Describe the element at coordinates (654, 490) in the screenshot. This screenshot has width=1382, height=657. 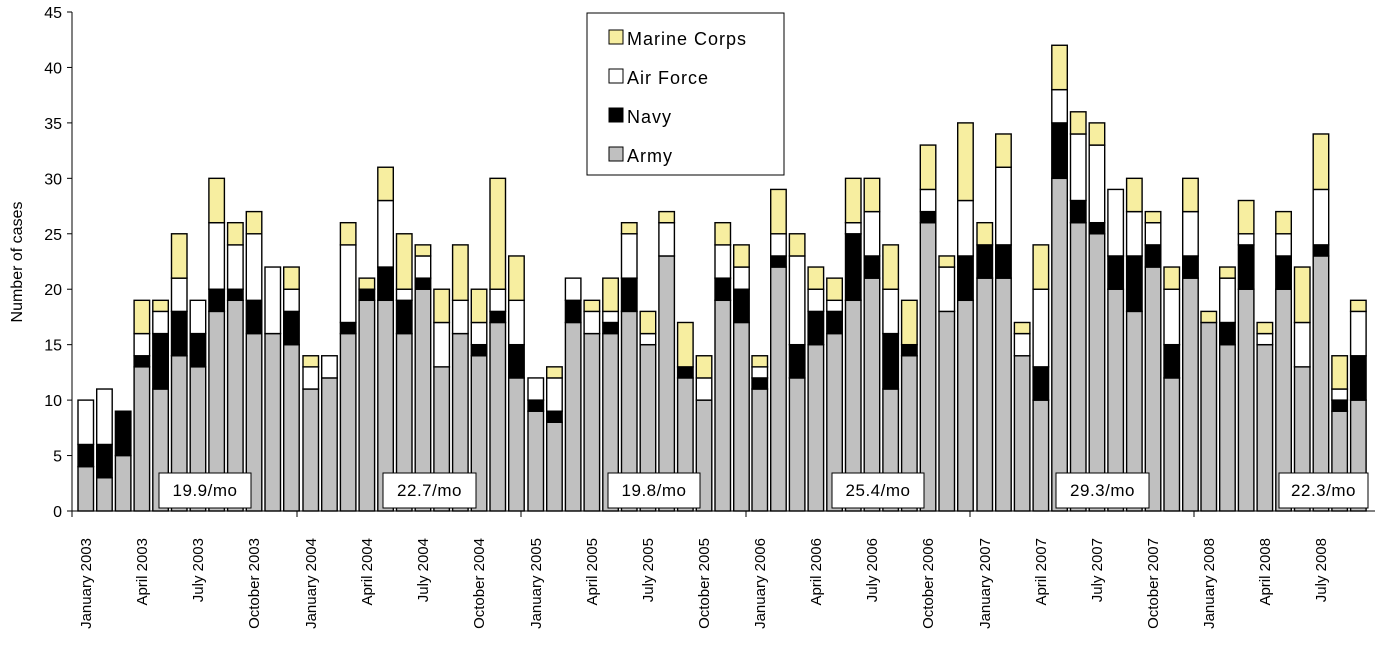
I see `average-label: 19.8/mo` at that location.